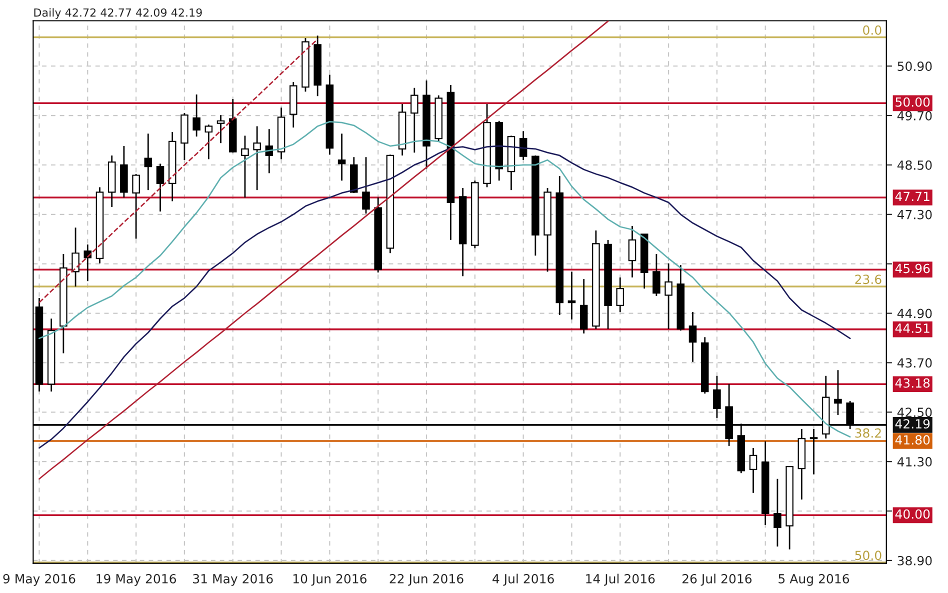  I want to click on y-tick-label: 47.30, so click(914, 215).